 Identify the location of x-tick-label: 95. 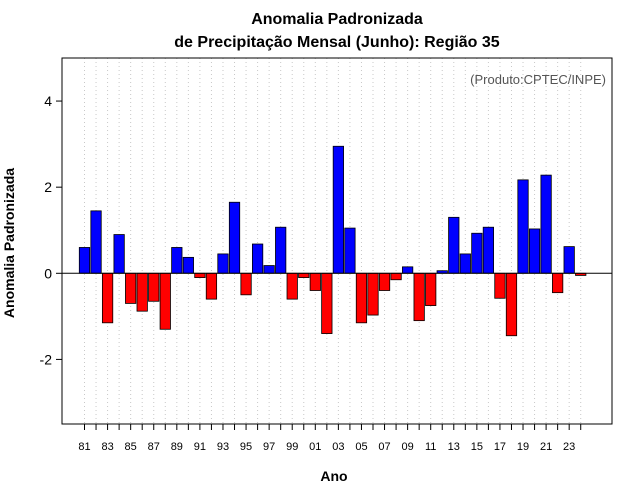
(246, 447).